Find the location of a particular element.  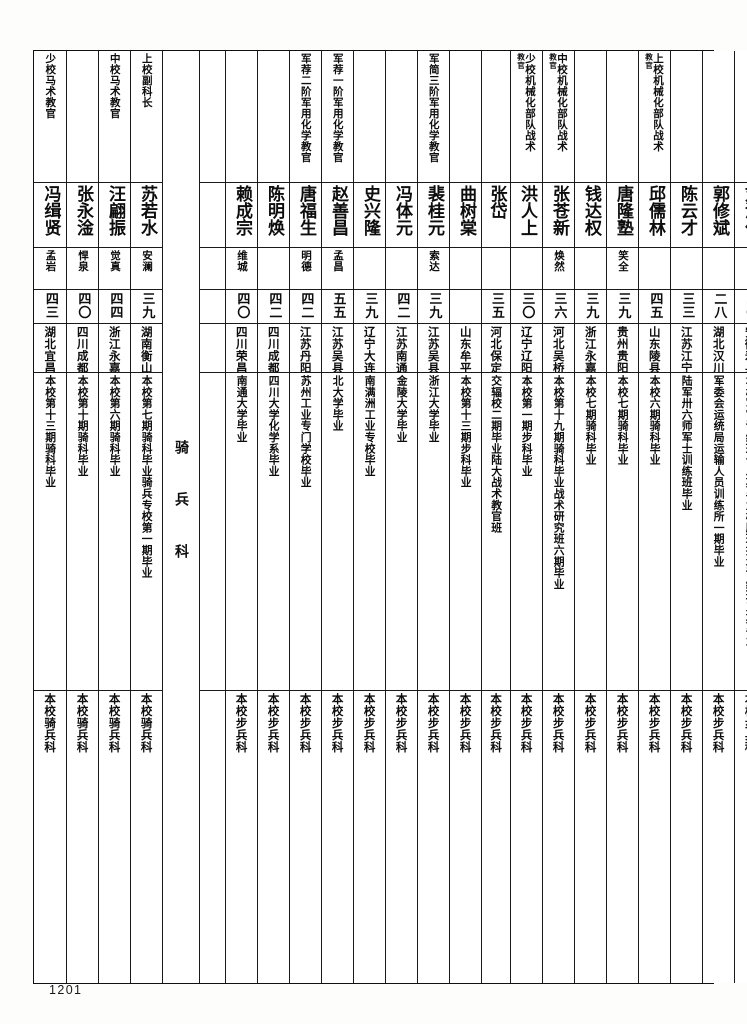

age-text: 三三 is located at coordinates (687, 306).